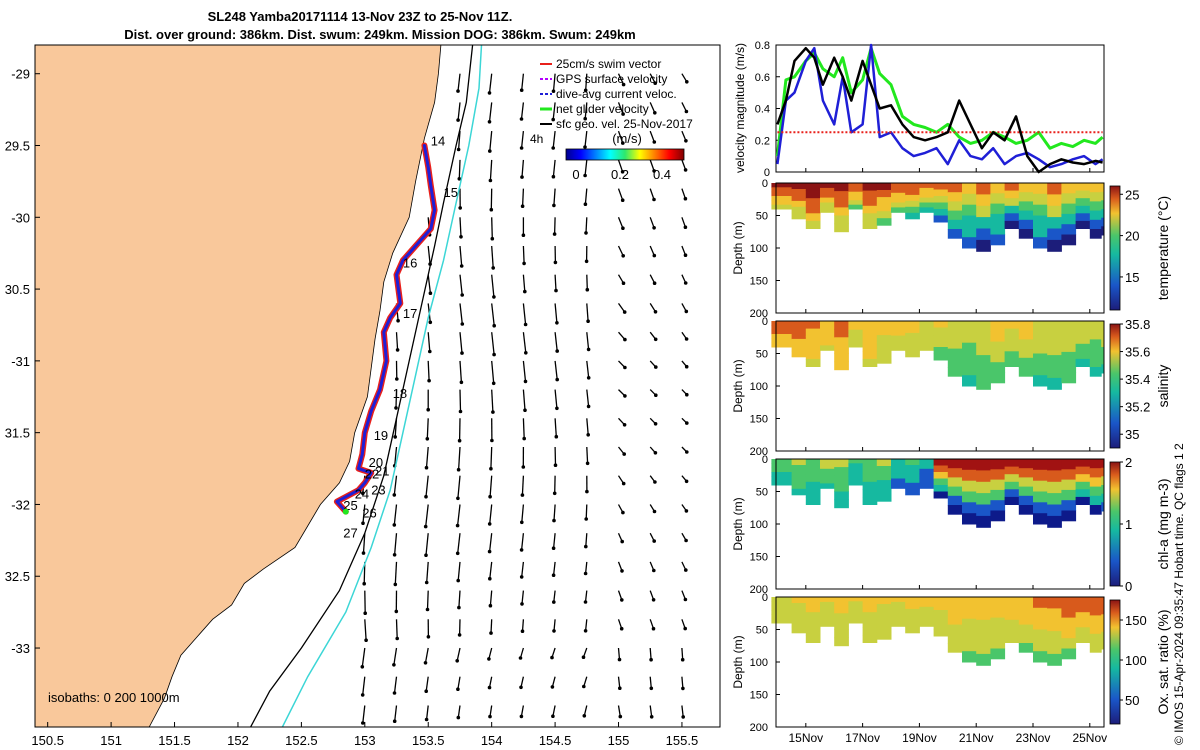 The image size is (1200, 750). I want to click on section-colorbar, so click(1115, 386).